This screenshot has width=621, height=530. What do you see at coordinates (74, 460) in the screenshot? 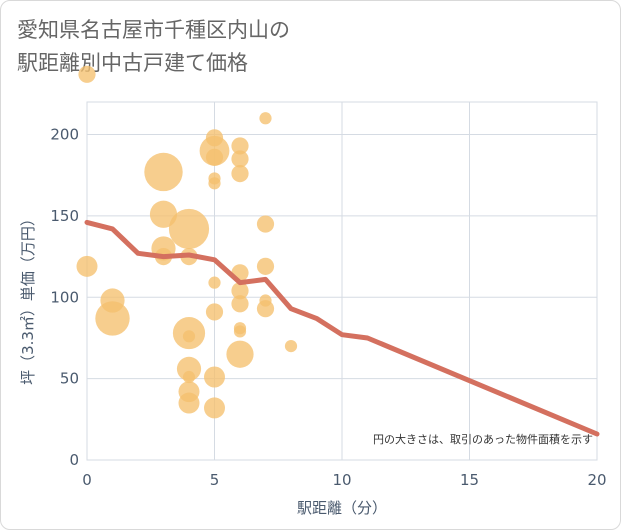
I see `y-tick-label: 0` at bounding box center [74, 460].